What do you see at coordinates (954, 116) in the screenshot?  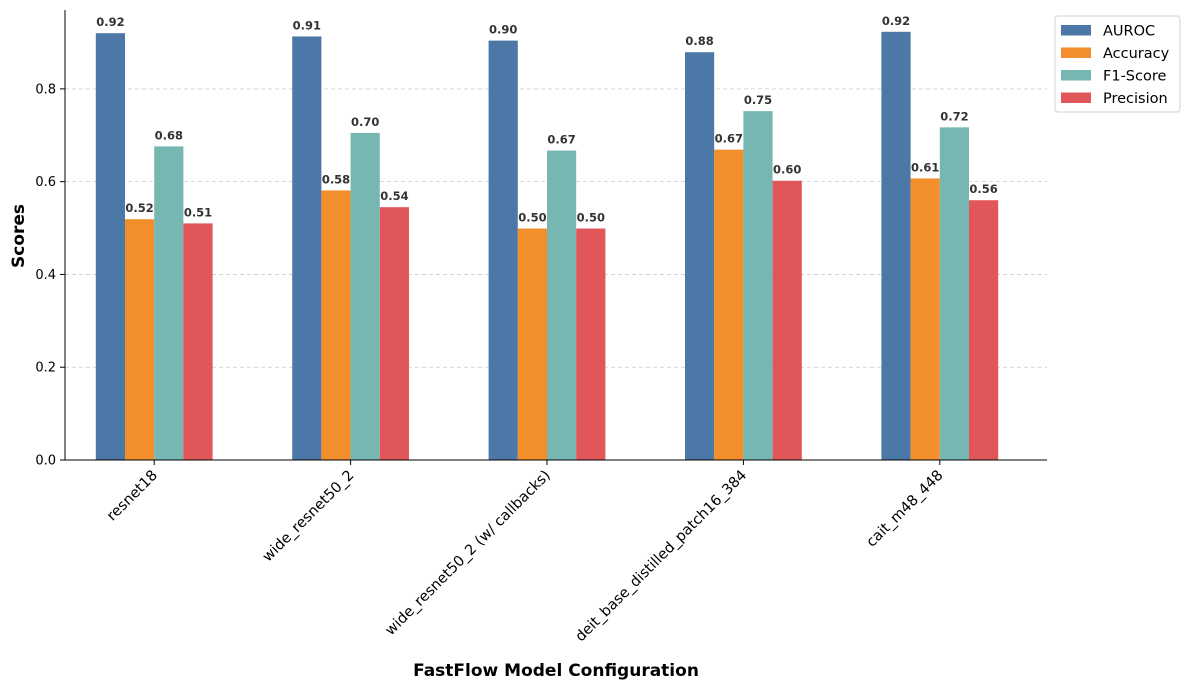 I see `bar-value-label: 0.72` at bounding box center [954, 116].